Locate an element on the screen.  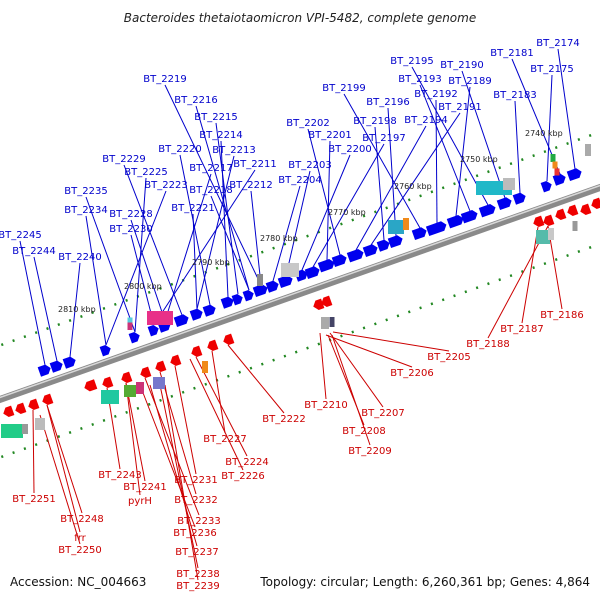
gene-label-plus: BT_2193 is located at coordinates (419, 79).